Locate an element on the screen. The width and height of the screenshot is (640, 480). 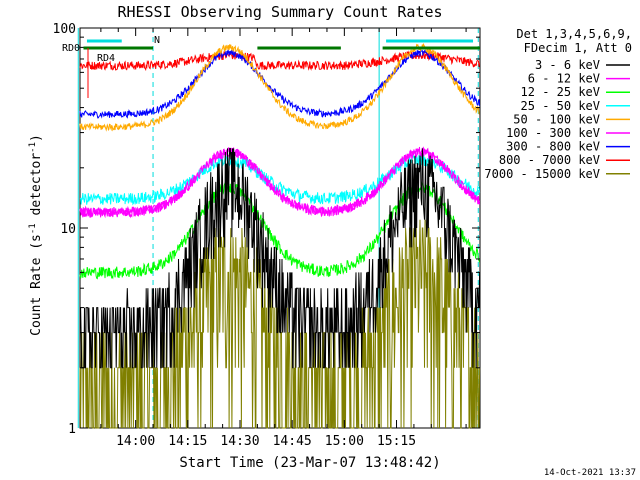
legend-header-line-1: Det 1,3,4,5,6,9, is located at coordinates (574, 34).